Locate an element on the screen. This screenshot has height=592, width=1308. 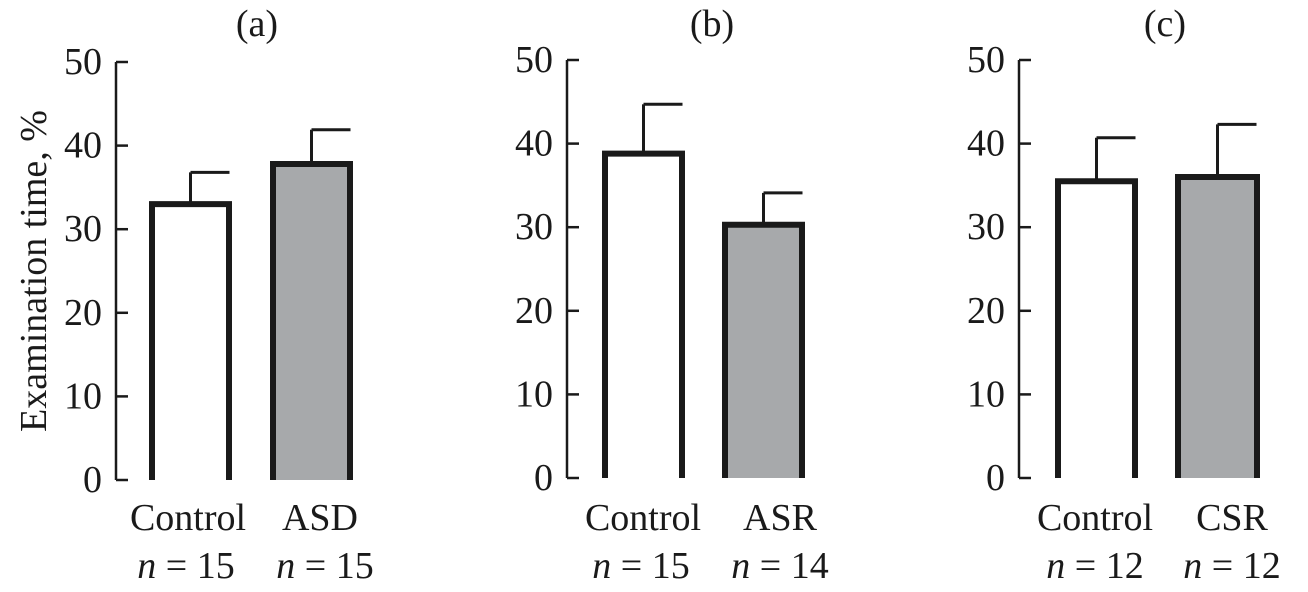
bar-asd is located at coordinates (311, 320).